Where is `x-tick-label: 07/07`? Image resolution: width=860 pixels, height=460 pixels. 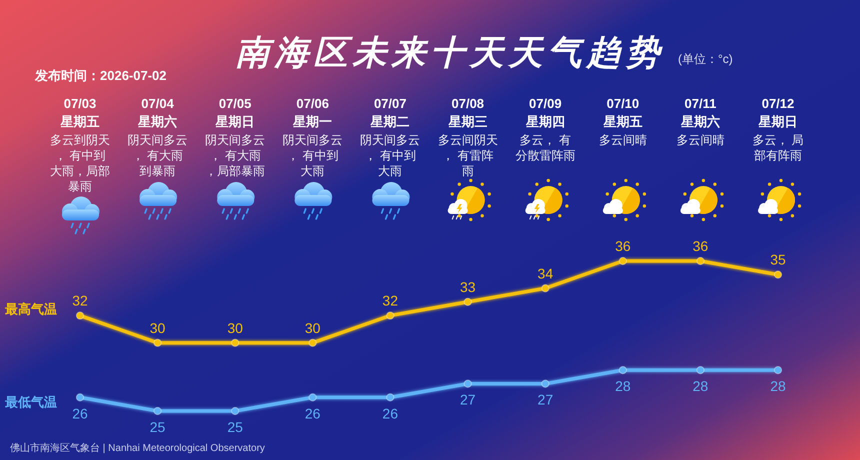
x-tick-label: 07/07 is located at coordinates (390, 103).